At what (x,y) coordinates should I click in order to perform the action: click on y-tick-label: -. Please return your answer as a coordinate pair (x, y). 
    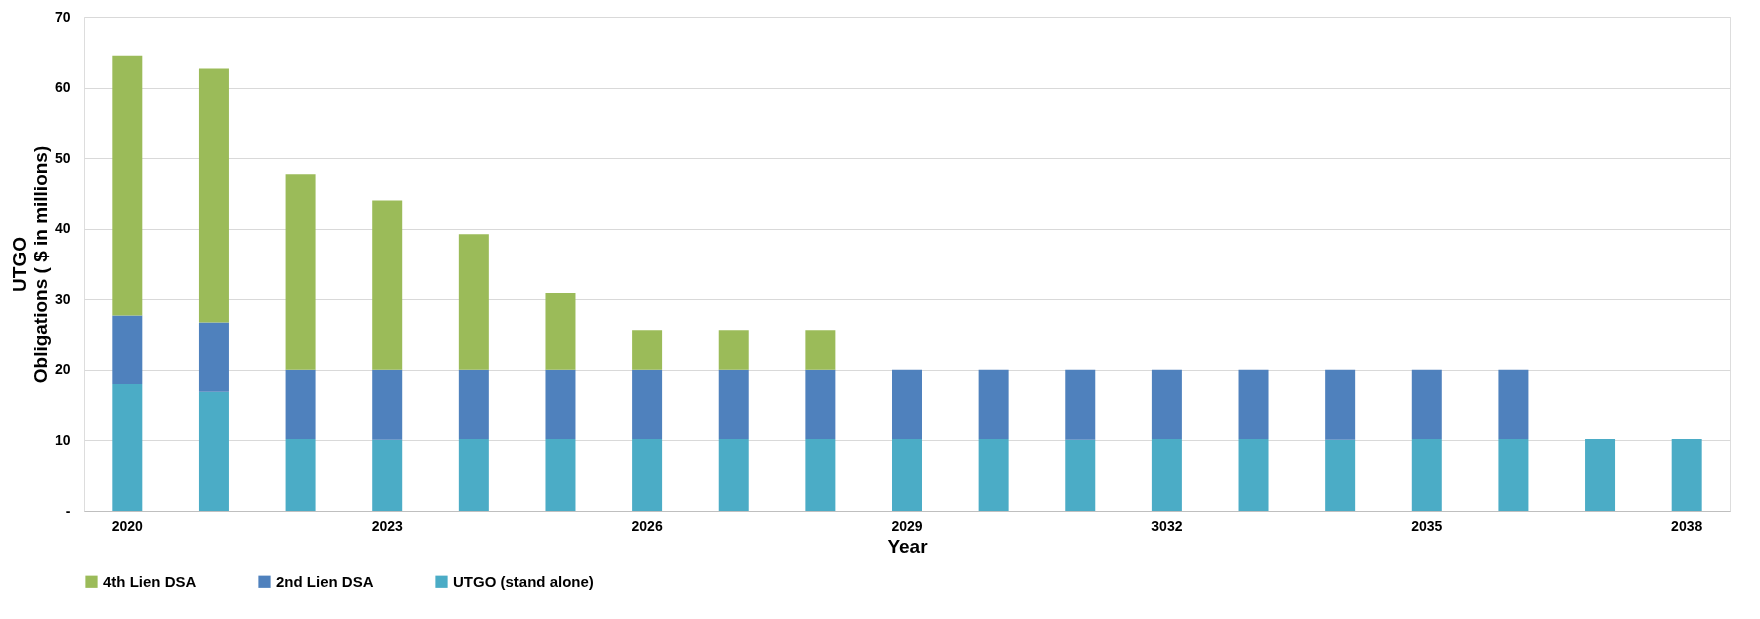
    Looking at the image, I should click on (68, 510).